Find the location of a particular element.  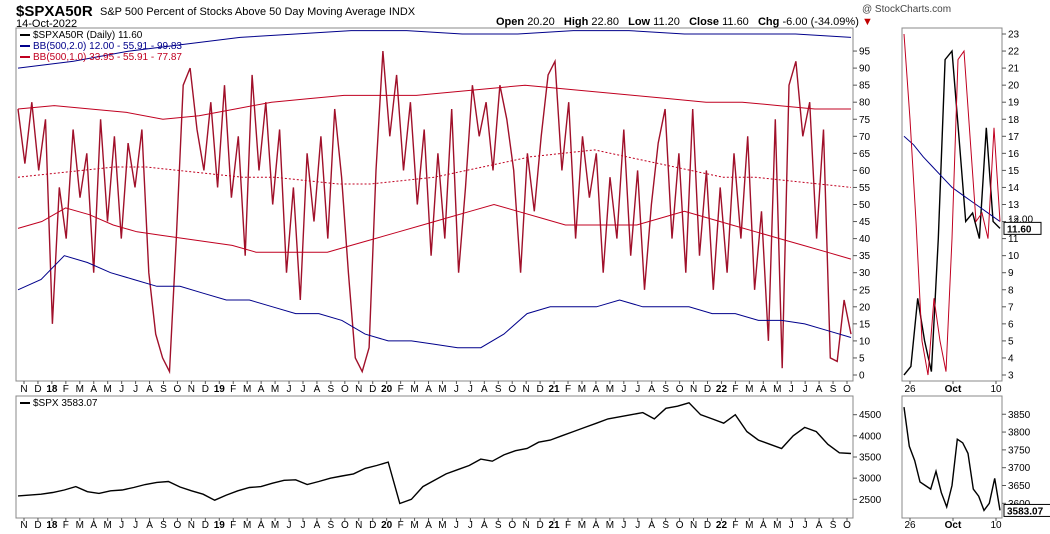

main-ytick-label: 10 is located at coordinates (865, 341).